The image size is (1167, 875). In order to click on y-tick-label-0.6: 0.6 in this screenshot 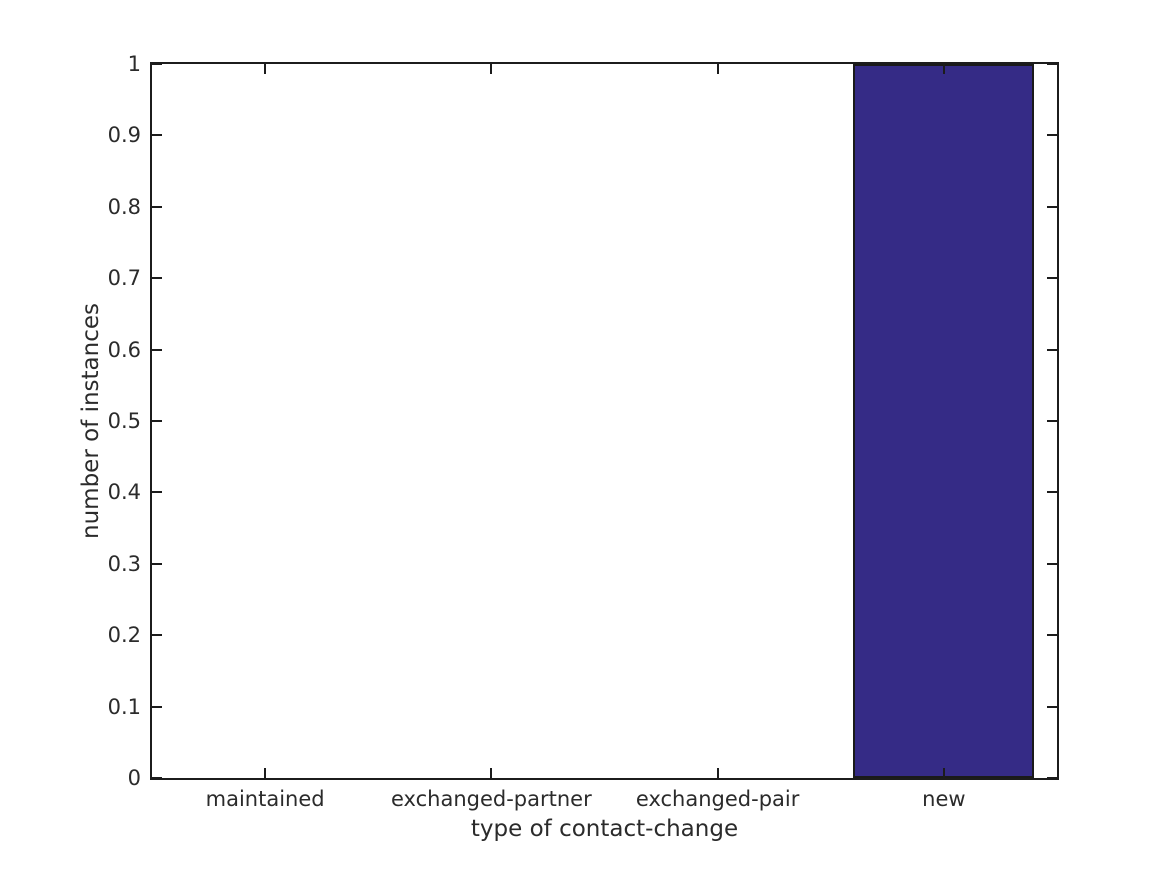, I will do `click(124, 349)`.